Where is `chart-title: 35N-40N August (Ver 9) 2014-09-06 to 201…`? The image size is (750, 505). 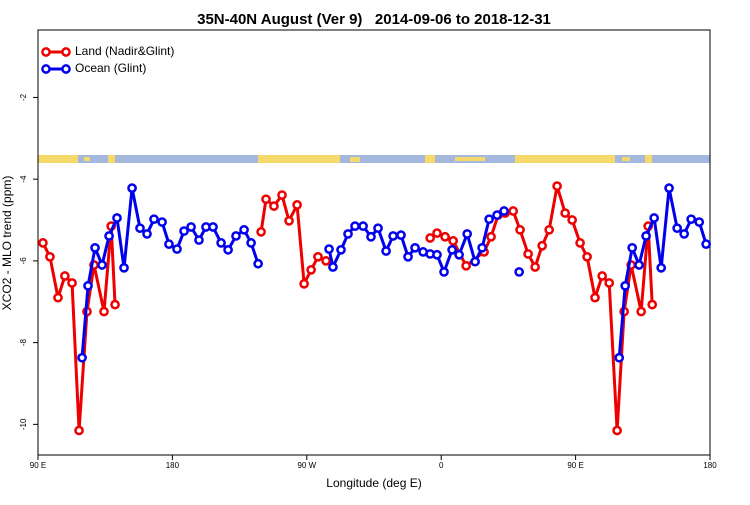 chart-title: 35N-40N August (Ver 9) 2014-09-06 to 201… is located at coordinates (374, 19).